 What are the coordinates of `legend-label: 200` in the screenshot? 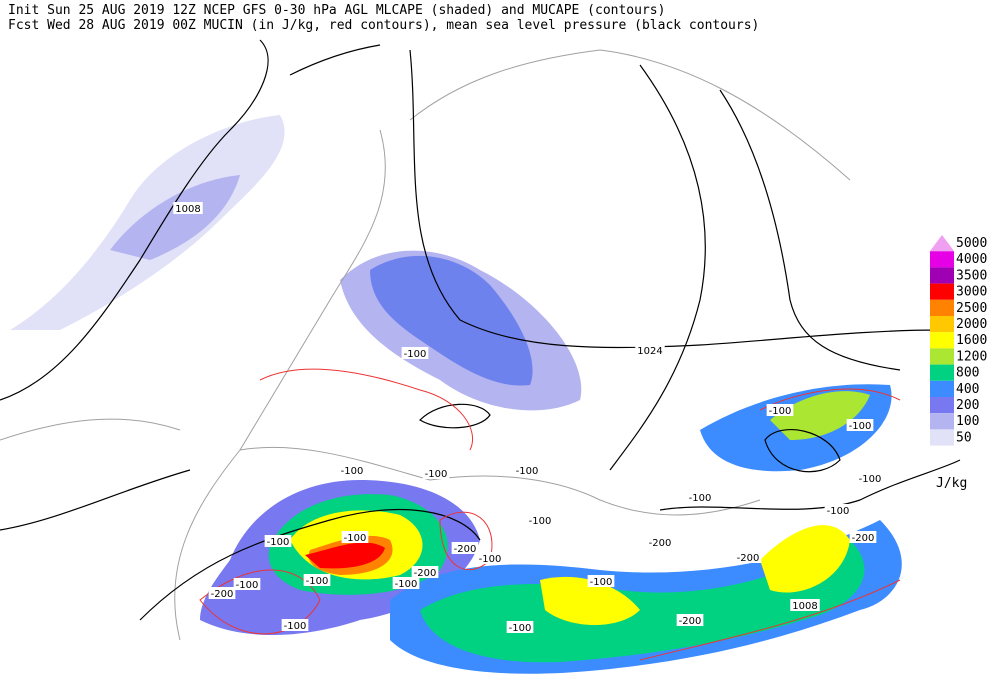 It's located at (967, 405).